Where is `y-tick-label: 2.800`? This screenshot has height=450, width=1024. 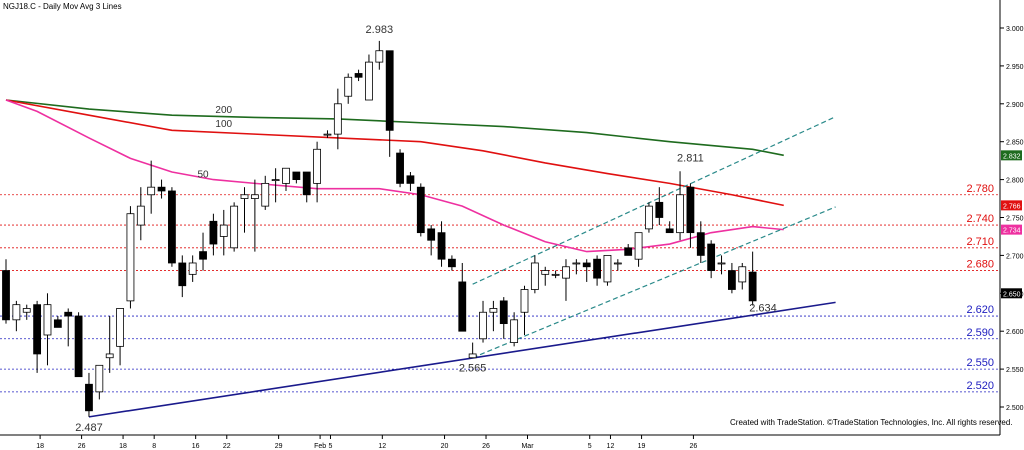 y-tick-label: 2.800 is located at coordinates (1015, 181).